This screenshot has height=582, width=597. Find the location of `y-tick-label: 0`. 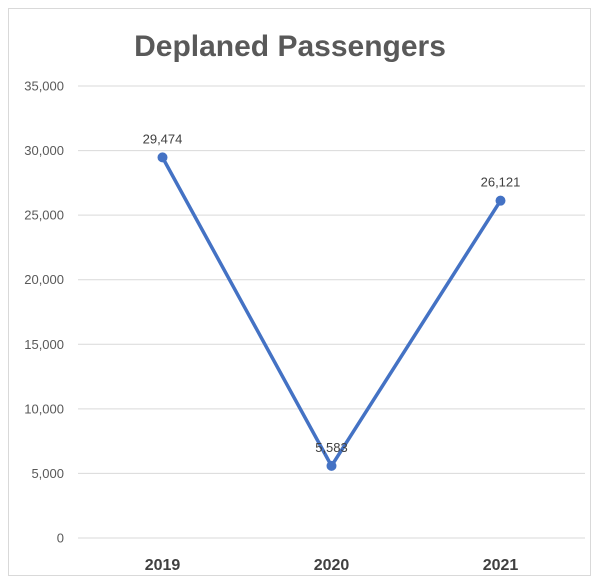

y-tick-label: 0 is located at coordinates (60, 538).